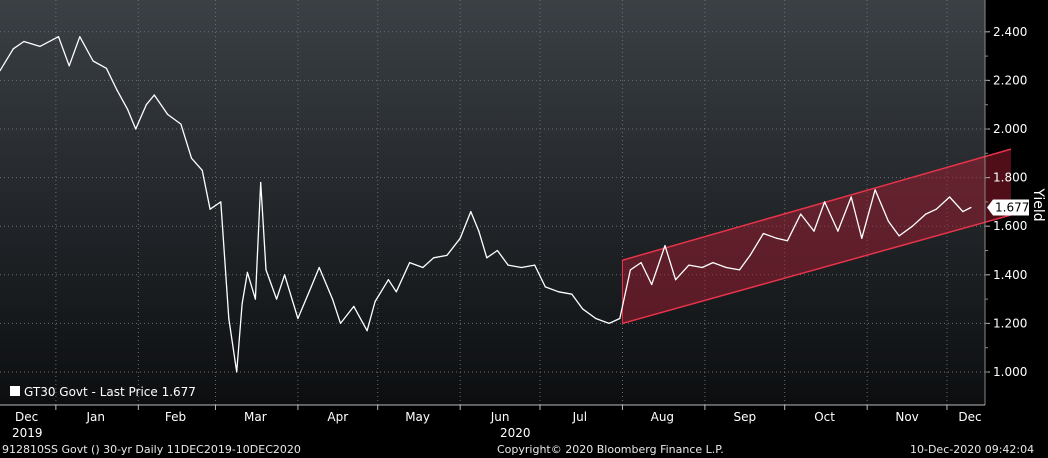 This screenshot has width=1048, height=458. I want to click on x-tick-label: Oct, so click(824, 417).